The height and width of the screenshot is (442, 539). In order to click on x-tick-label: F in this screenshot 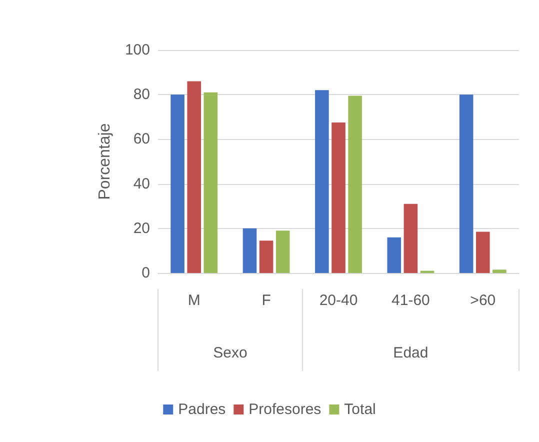, I will do `click(266, 300)`.